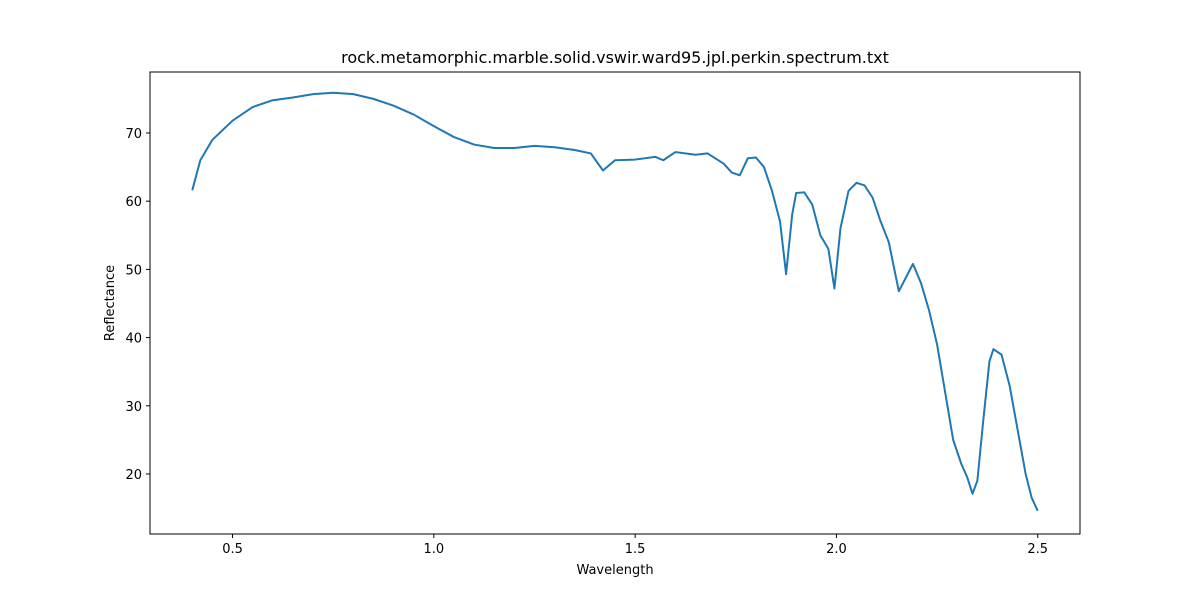 The image size is (1200, 604). Describe the element at coordinates (133, 407) in the screenshot. I see `y-tick-label: 30` at that location.